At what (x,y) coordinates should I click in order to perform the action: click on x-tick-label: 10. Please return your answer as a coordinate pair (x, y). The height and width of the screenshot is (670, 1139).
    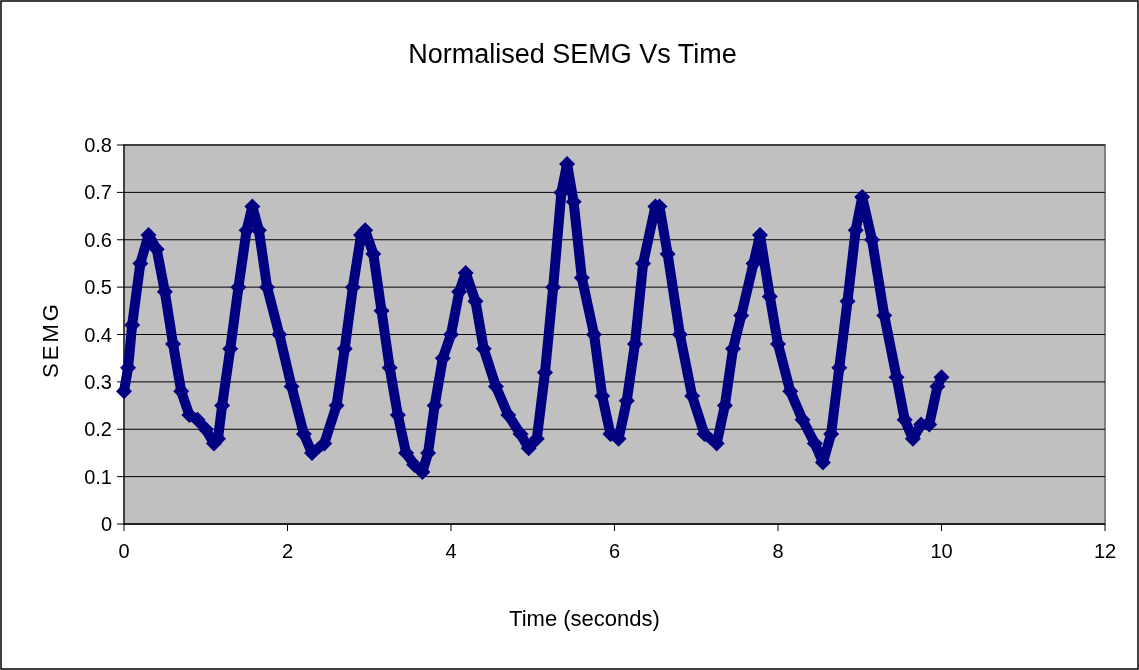
    Looking at the image, I should click on (941, 551).